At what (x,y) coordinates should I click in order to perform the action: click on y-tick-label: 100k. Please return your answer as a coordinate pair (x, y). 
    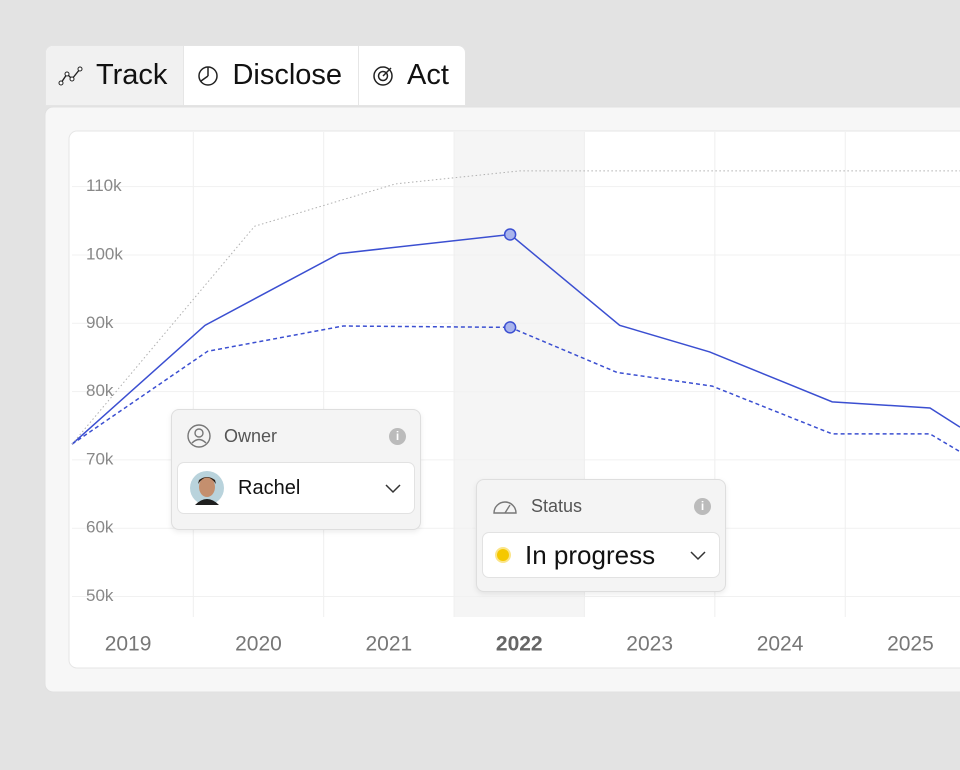
    Looking at the image, I should click on (104, 253).